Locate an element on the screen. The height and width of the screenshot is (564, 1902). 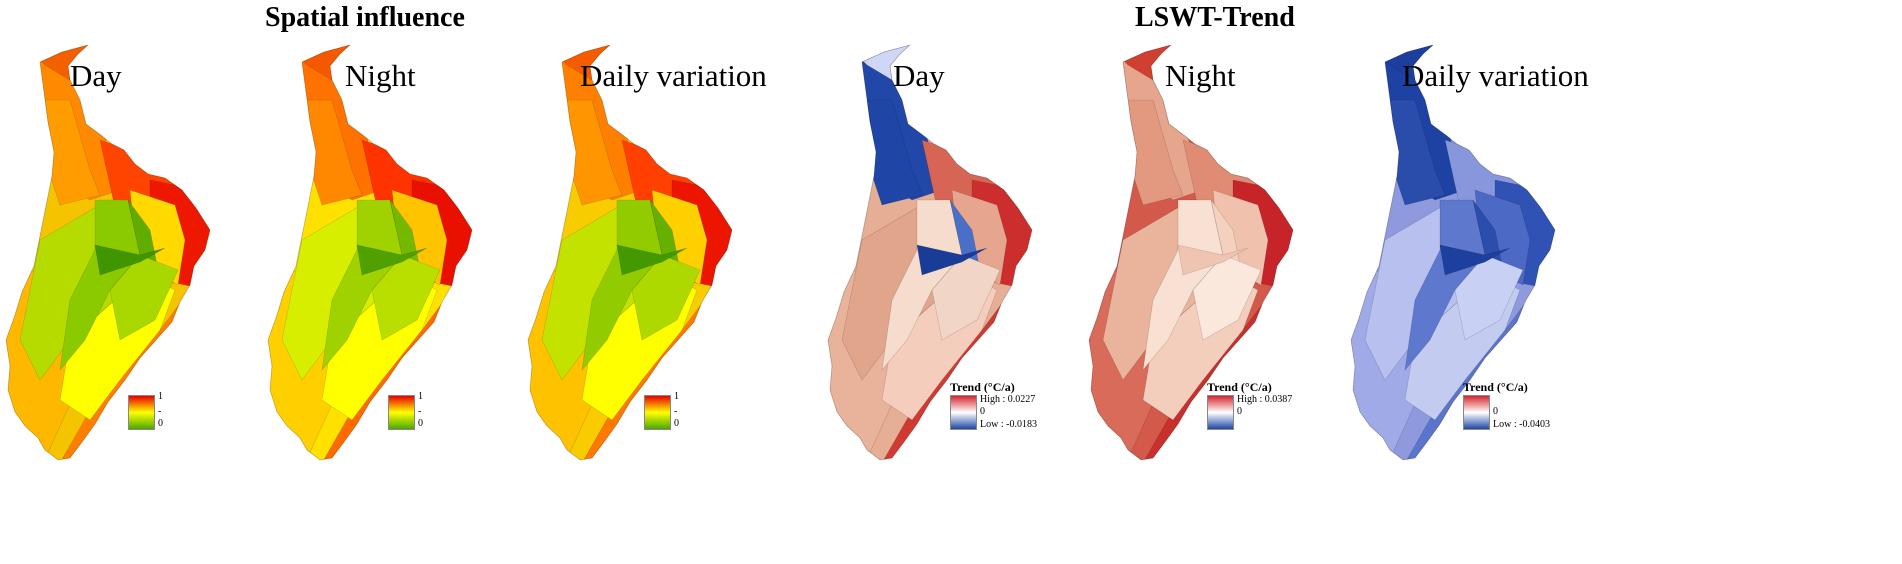
spatial-influence-title: Spatial influence is located at coordinates (365, 17).